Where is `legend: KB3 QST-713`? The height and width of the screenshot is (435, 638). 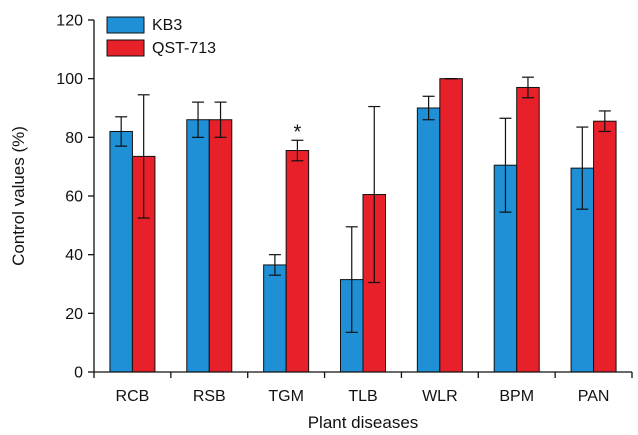
legend: KB3 QST-713 is located at coordinates (161, 36).